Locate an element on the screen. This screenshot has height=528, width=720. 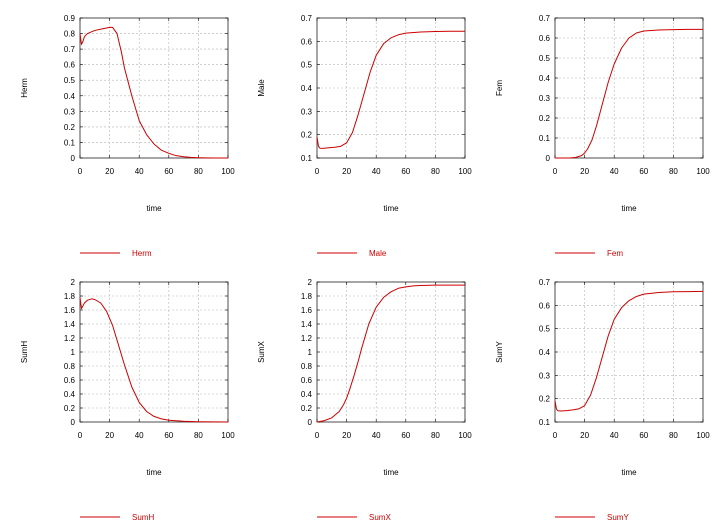
legend-label: SumX is located at coordinates (380, 517).